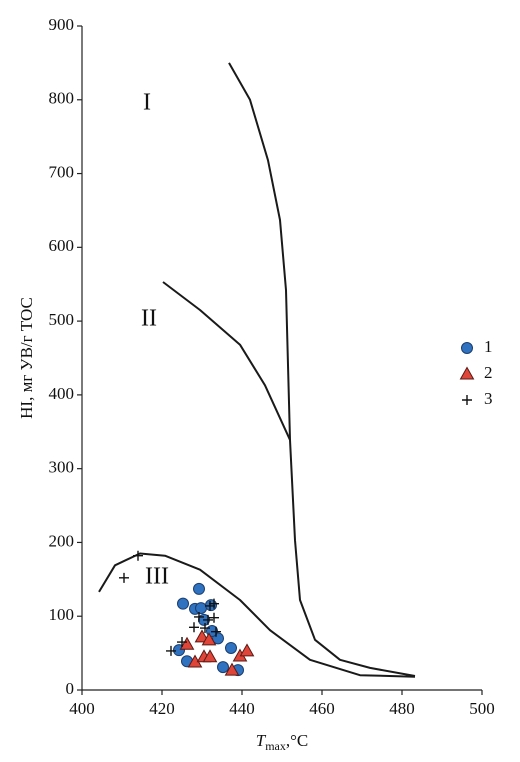 The height and width of the screenshot is (762, 520). Describe the element at coordinates (488, 398) in the screenshot. I see `legend-label: 3` at that location.